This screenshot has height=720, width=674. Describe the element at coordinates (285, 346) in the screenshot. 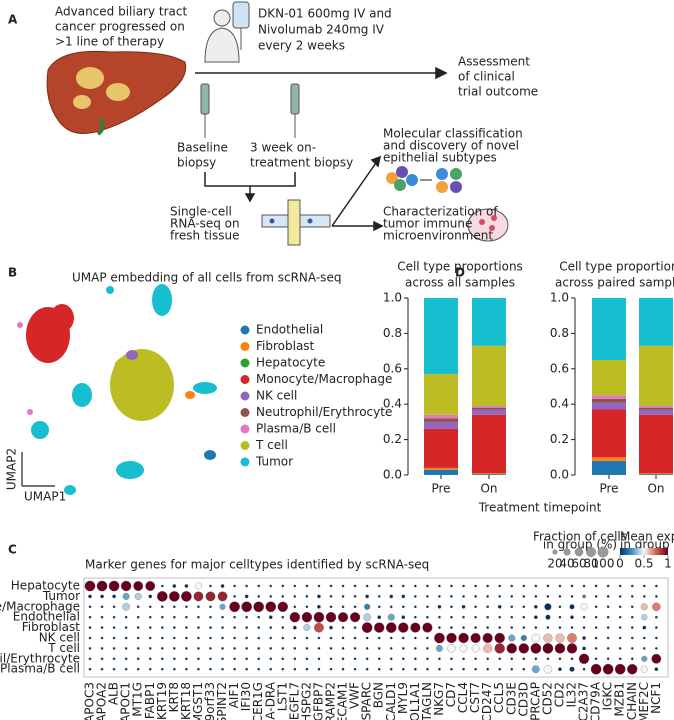

I see `legend-label: Fibroblast` at that location.